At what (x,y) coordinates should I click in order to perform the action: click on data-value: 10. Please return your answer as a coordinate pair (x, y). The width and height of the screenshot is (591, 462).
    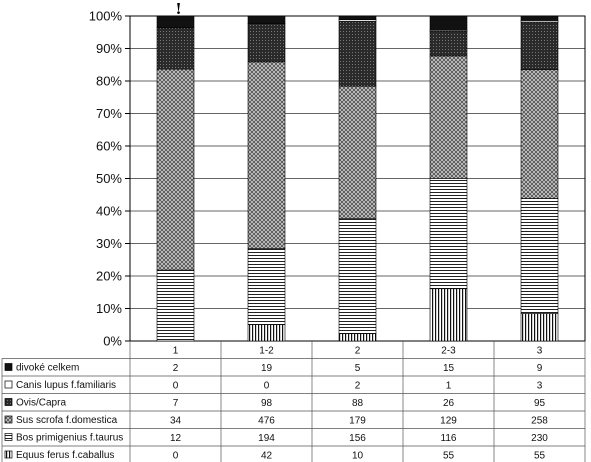
    Looking at the image, I should click on (358, 456).